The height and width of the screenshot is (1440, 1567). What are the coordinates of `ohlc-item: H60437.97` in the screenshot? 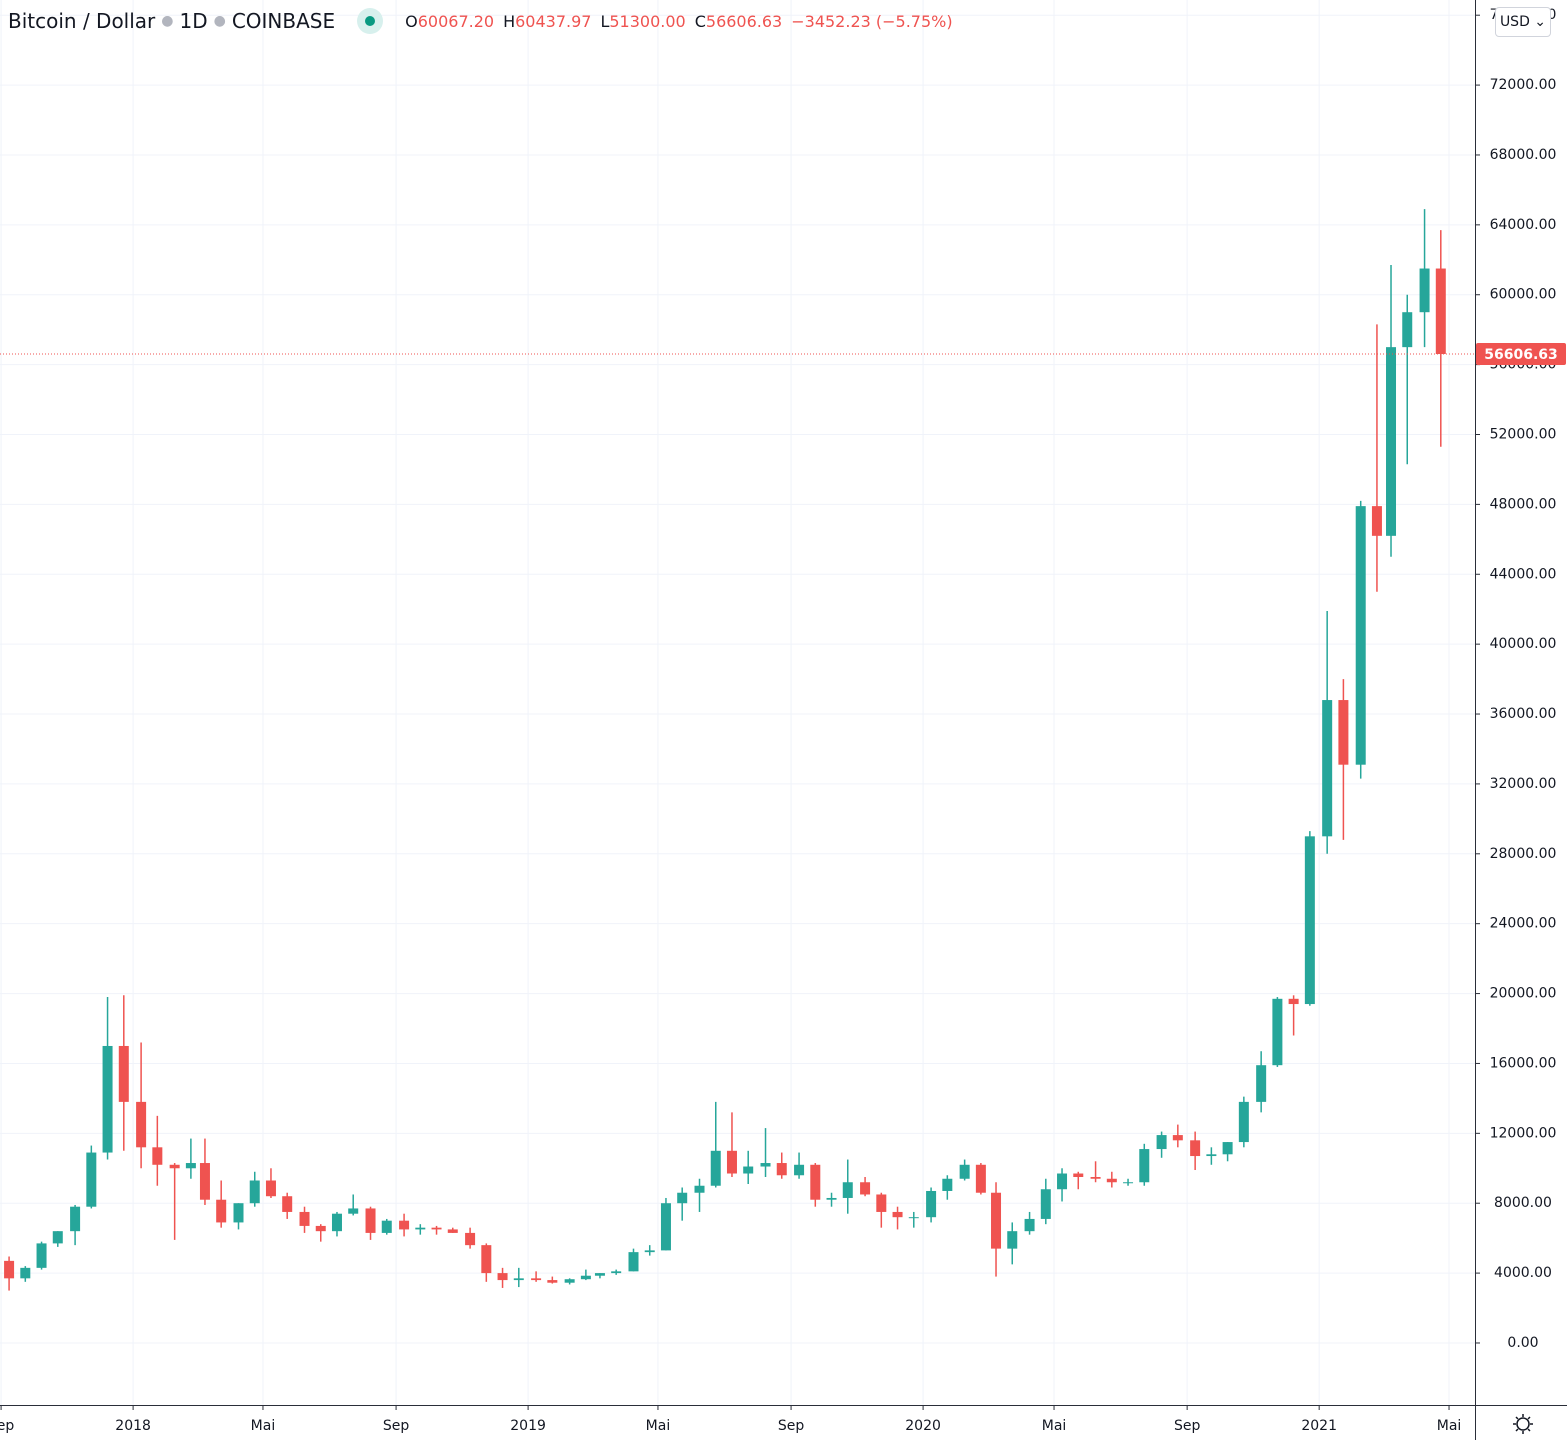 It's located at (547, 21).